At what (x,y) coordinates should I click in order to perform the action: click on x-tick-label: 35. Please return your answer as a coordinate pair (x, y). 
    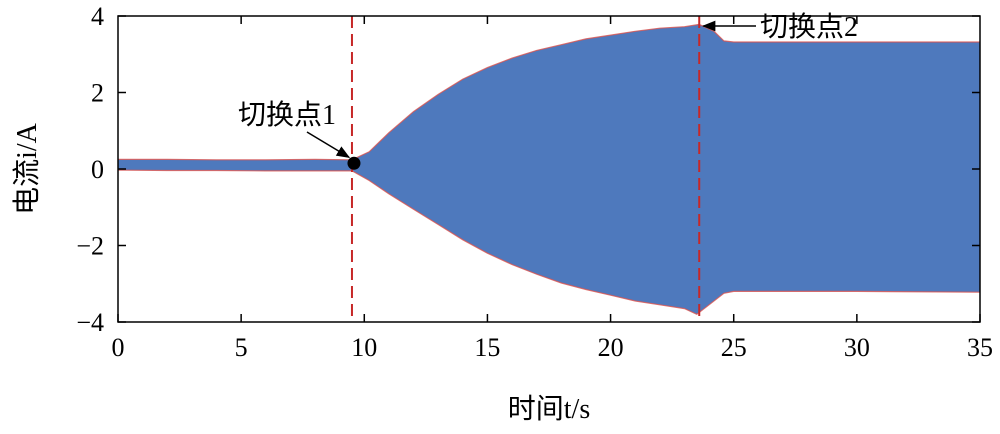
    Looking at the image, I should click on (980, 347).